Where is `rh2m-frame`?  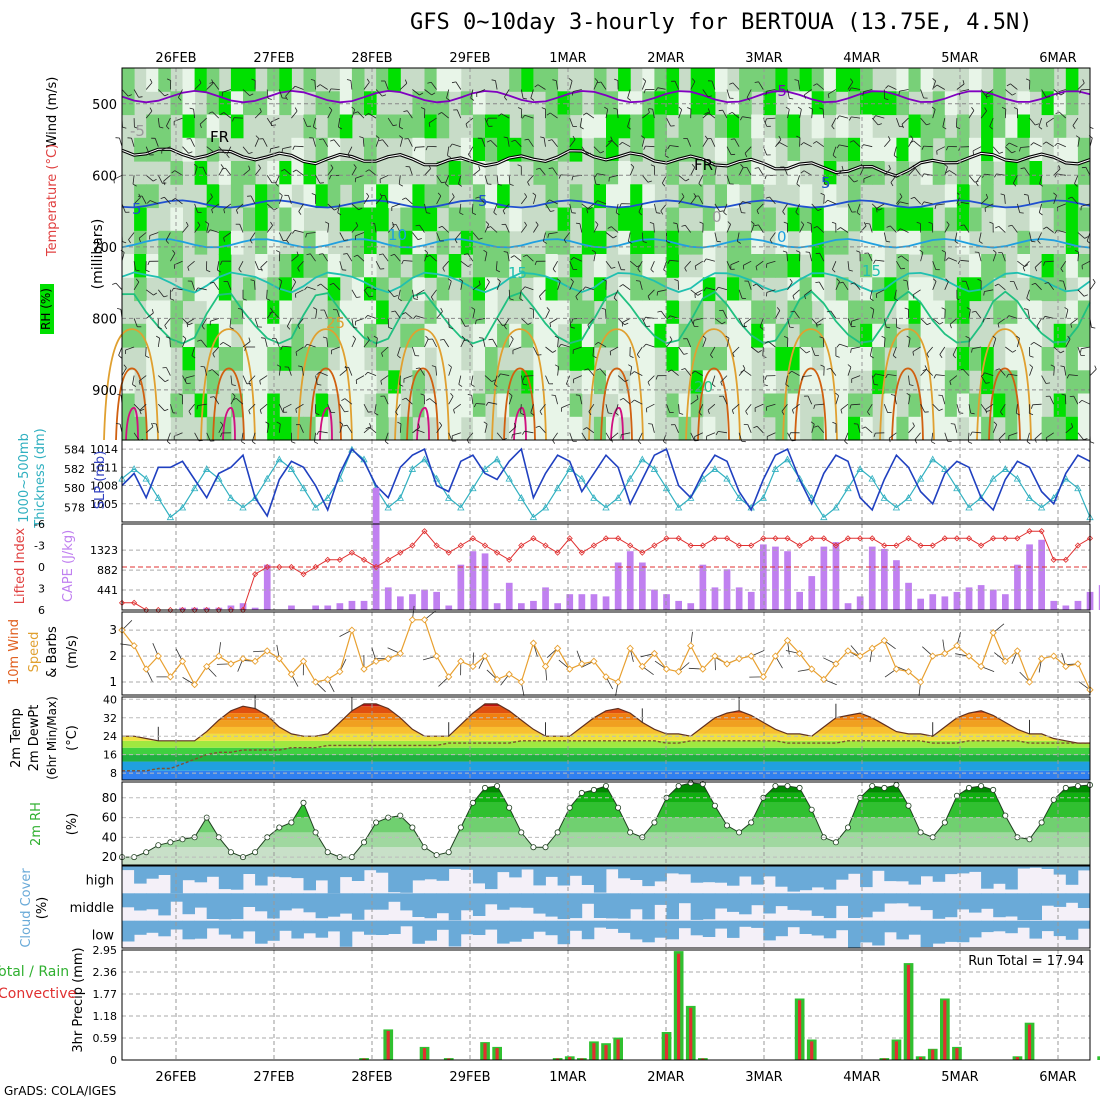
rh2m-frame is located at coordinates (606, 823).